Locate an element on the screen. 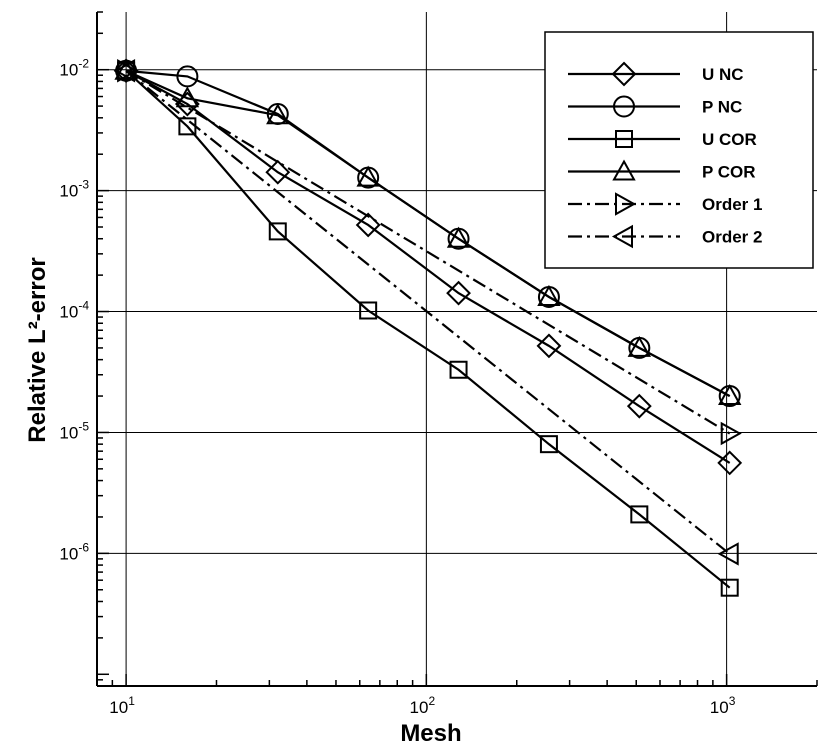 Image resolution: width=825 pixels, height=747 pixels. legend-marker-p-cor is located at coordinates (624, 170).